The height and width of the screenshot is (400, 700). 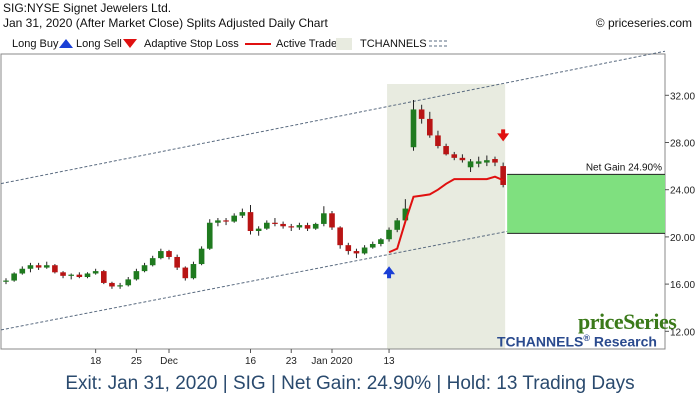 What do you see at coordinates (87, 8) in the screenshot?
I see `chart-title: SIG:NYSE Signet Jewelers Ltd.` at bounding box center [87, 8].